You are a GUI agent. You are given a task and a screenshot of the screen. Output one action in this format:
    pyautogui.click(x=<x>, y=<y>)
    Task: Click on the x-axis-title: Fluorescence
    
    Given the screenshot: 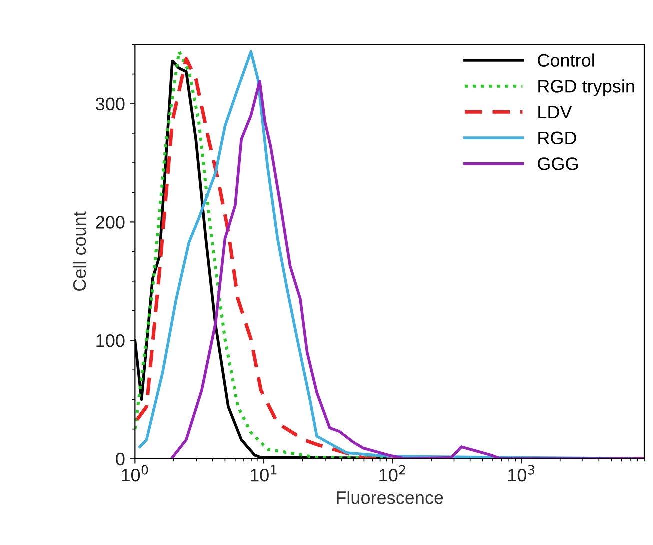 What is the action you would take?
    pyautogui.click(x=390, y=497)
    